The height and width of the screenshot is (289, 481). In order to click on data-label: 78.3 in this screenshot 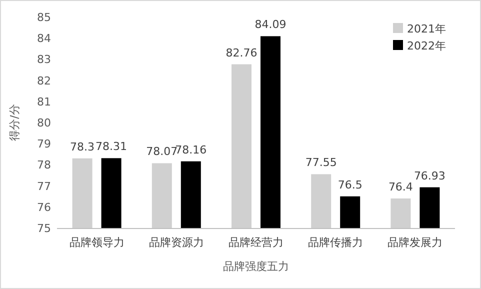, I will do `click(82, 147)`.